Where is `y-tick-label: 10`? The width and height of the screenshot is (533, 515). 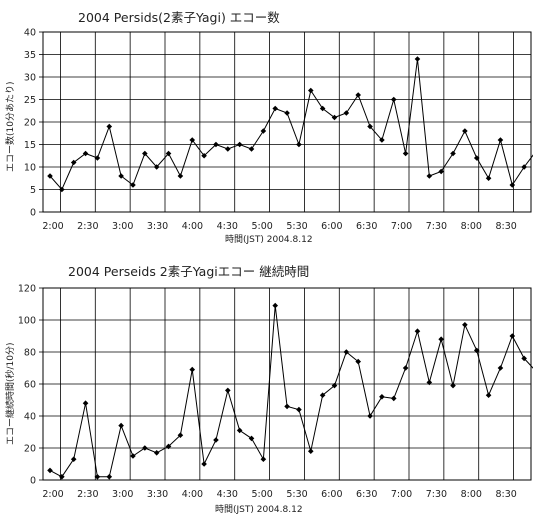
y-tick-label: 10 is located at coordinates (30, 168).